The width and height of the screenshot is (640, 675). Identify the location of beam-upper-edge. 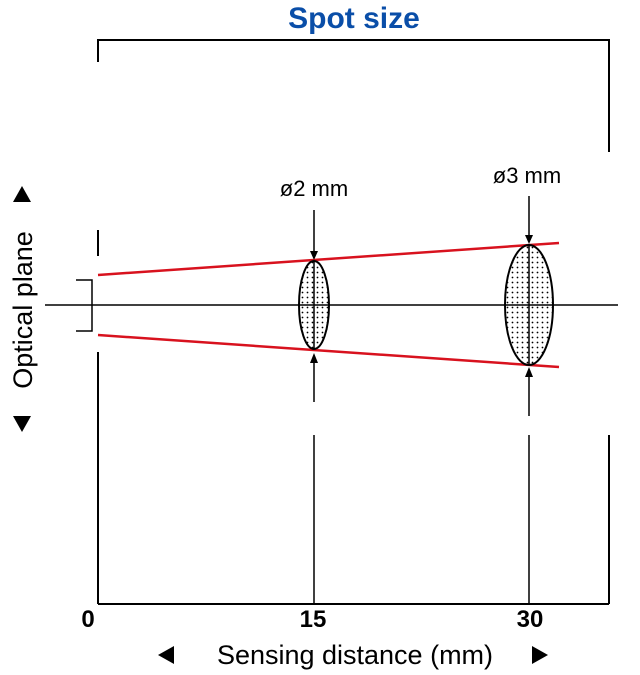
(328, 259).